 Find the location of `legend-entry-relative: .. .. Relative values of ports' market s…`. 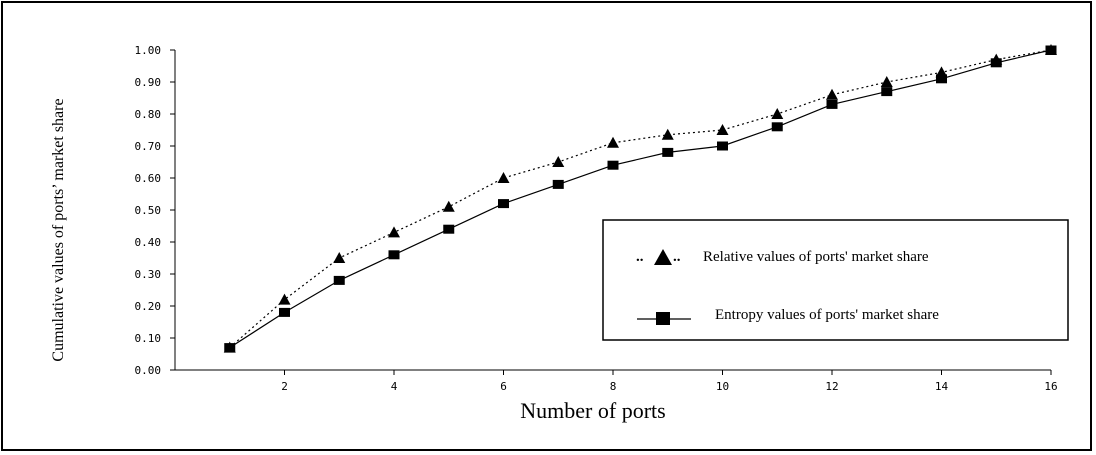

legend-entry-relative: .. .. Relative values of ports' market s… is located at coordinates (782, 257).